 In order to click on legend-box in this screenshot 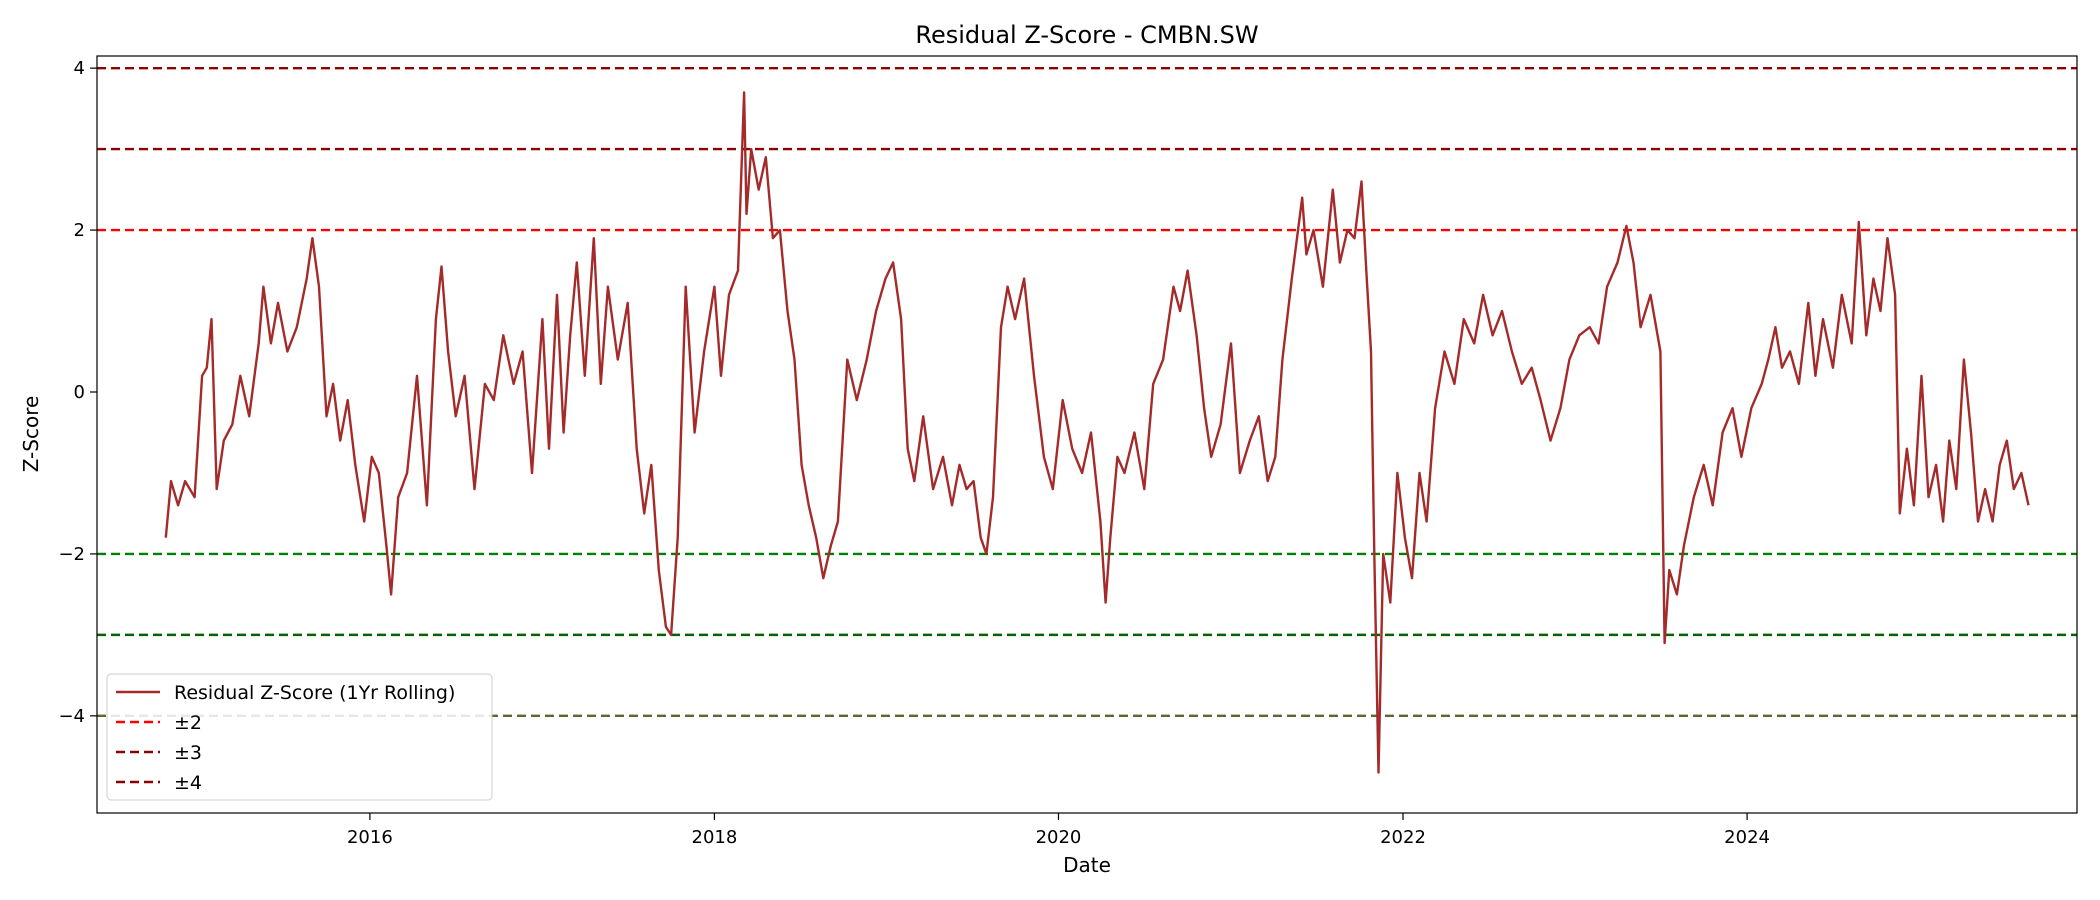, I will do `click(299, 737)`.